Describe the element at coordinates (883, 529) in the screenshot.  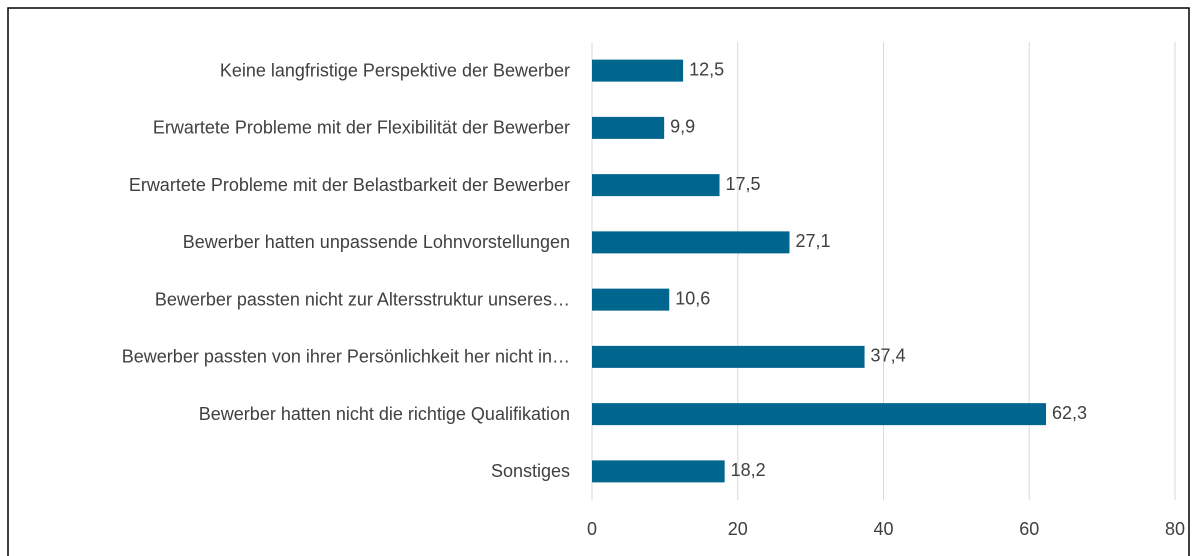
I see `x-tick-label: 40` at that location.